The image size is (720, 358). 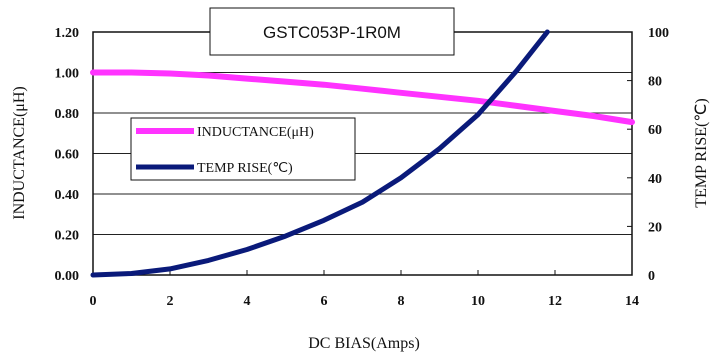 What do you see at coordinates (67, 236) in the screenshot?
I see `left-y-tick-label: 0.20` at bounding box center [67, 236].